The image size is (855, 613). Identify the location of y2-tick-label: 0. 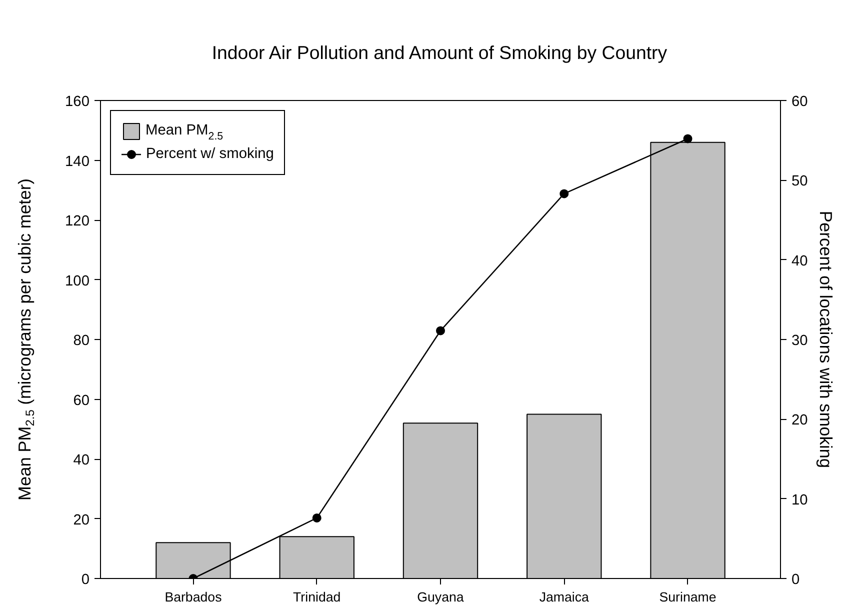
(796, 580).